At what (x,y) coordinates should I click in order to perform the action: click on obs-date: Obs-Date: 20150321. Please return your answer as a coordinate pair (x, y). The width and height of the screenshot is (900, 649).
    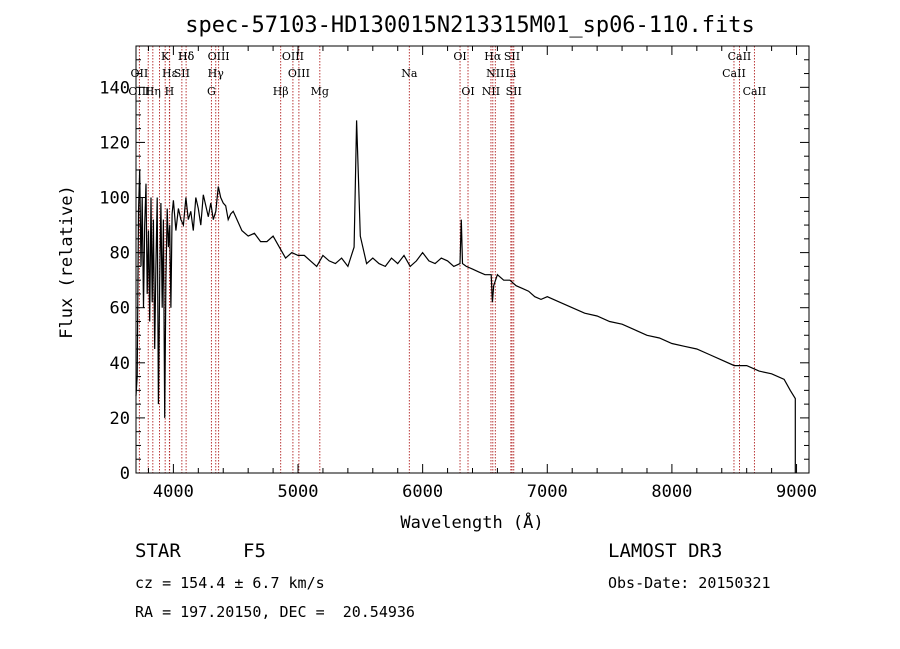
    Looking at the image, I should click on (689, 583).